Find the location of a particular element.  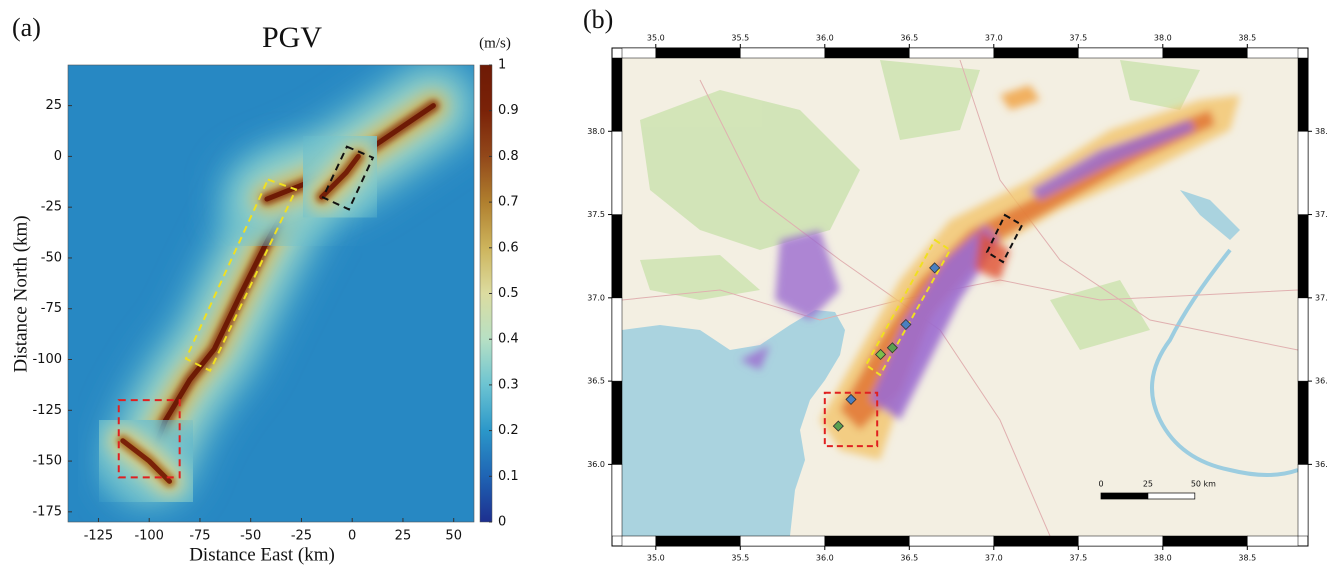

x-tick-label: -50 is located at coordinates (250, 536).